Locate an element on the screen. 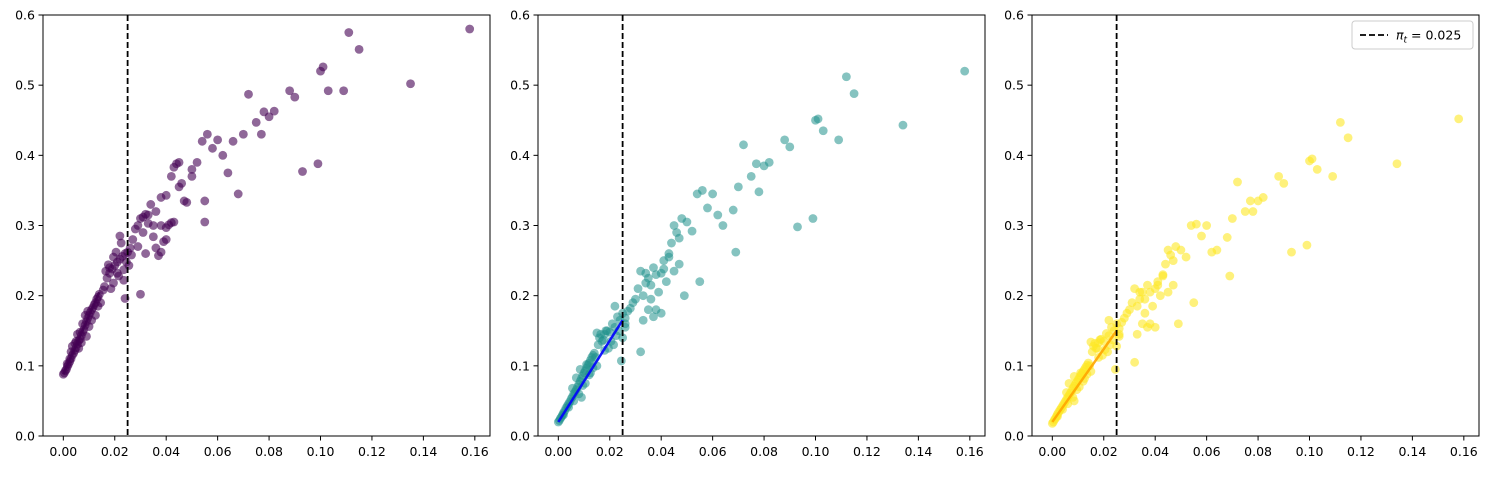 The width and height of the screenshot is (1490, 489). y-tick-label: 0.2 is located at coordinates (1014, 295).